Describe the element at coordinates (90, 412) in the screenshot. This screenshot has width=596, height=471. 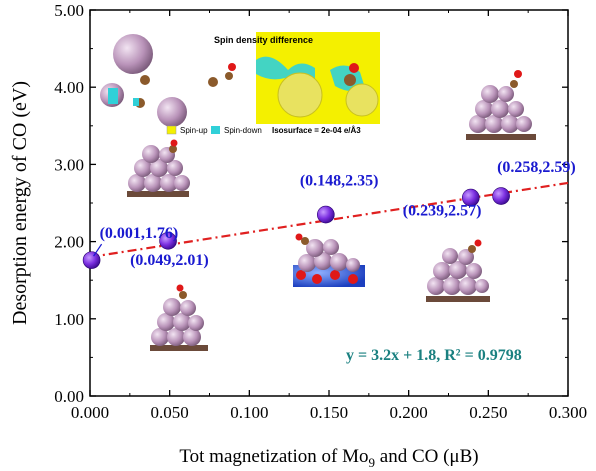
I see `x-tick-label: 0.000` at that location.